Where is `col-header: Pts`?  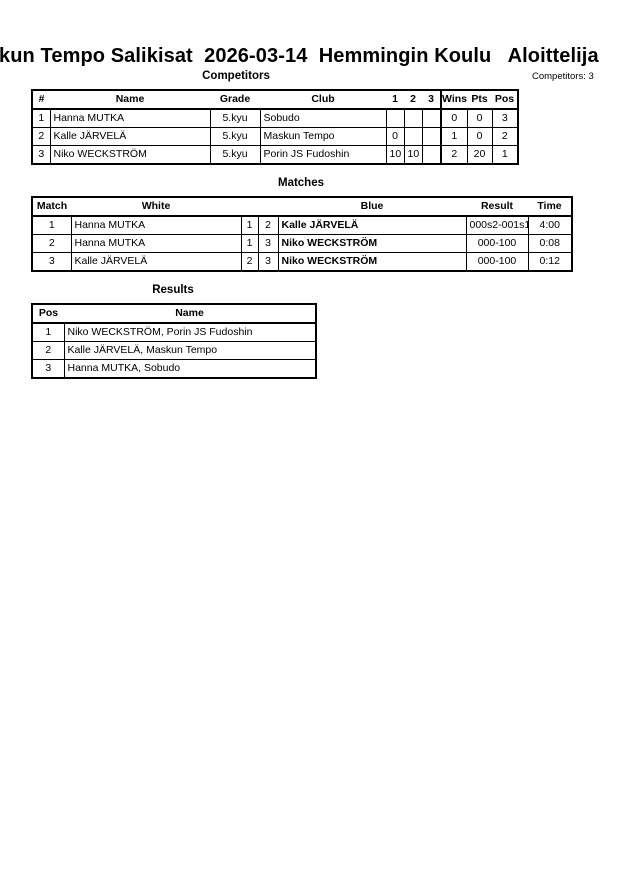 col-header: Pts is located at coordinates (479, 100).